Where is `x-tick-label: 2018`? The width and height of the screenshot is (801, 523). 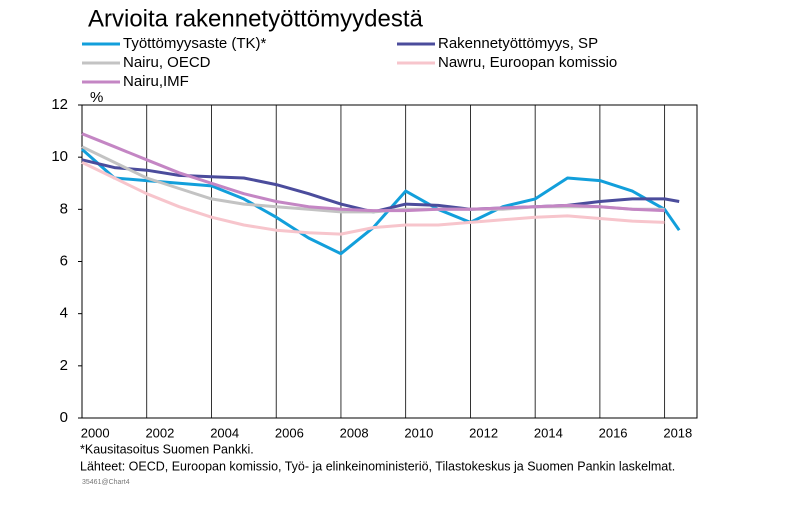
x-tick-label: 2018 is located at coordinates (677, 432).